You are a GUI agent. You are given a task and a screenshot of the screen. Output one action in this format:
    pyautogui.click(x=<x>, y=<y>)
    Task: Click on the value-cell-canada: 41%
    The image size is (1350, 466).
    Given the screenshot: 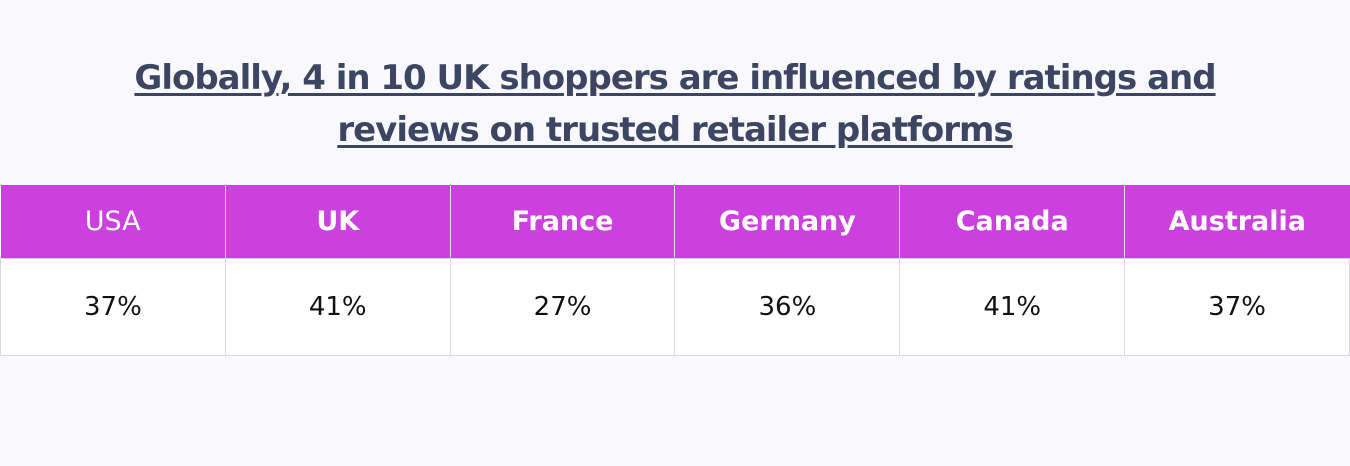 What is the action you would take?
    pyautogui.click(x=1012, y=307)
    